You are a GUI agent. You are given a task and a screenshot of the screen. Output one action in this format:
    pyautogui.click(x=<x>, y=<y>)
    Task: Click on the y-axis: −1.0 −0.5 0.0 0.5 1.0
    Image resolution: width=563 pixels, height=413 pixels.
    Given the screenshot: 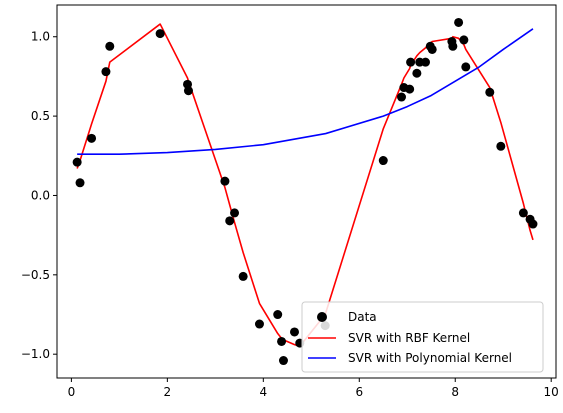 What is the action you would take?
    pyautogui.click(x=39, y=195)
    